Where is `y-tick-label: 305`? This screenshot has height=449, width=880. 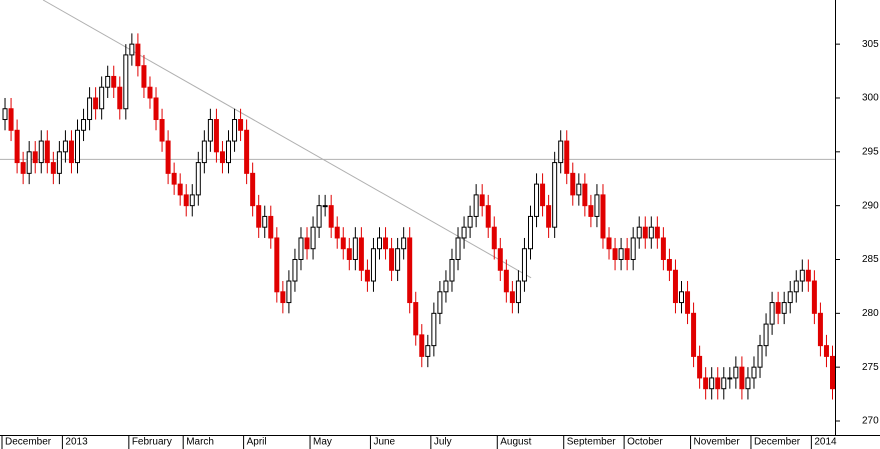 y-tick-label: 305 is located at coordinates (870, 44).